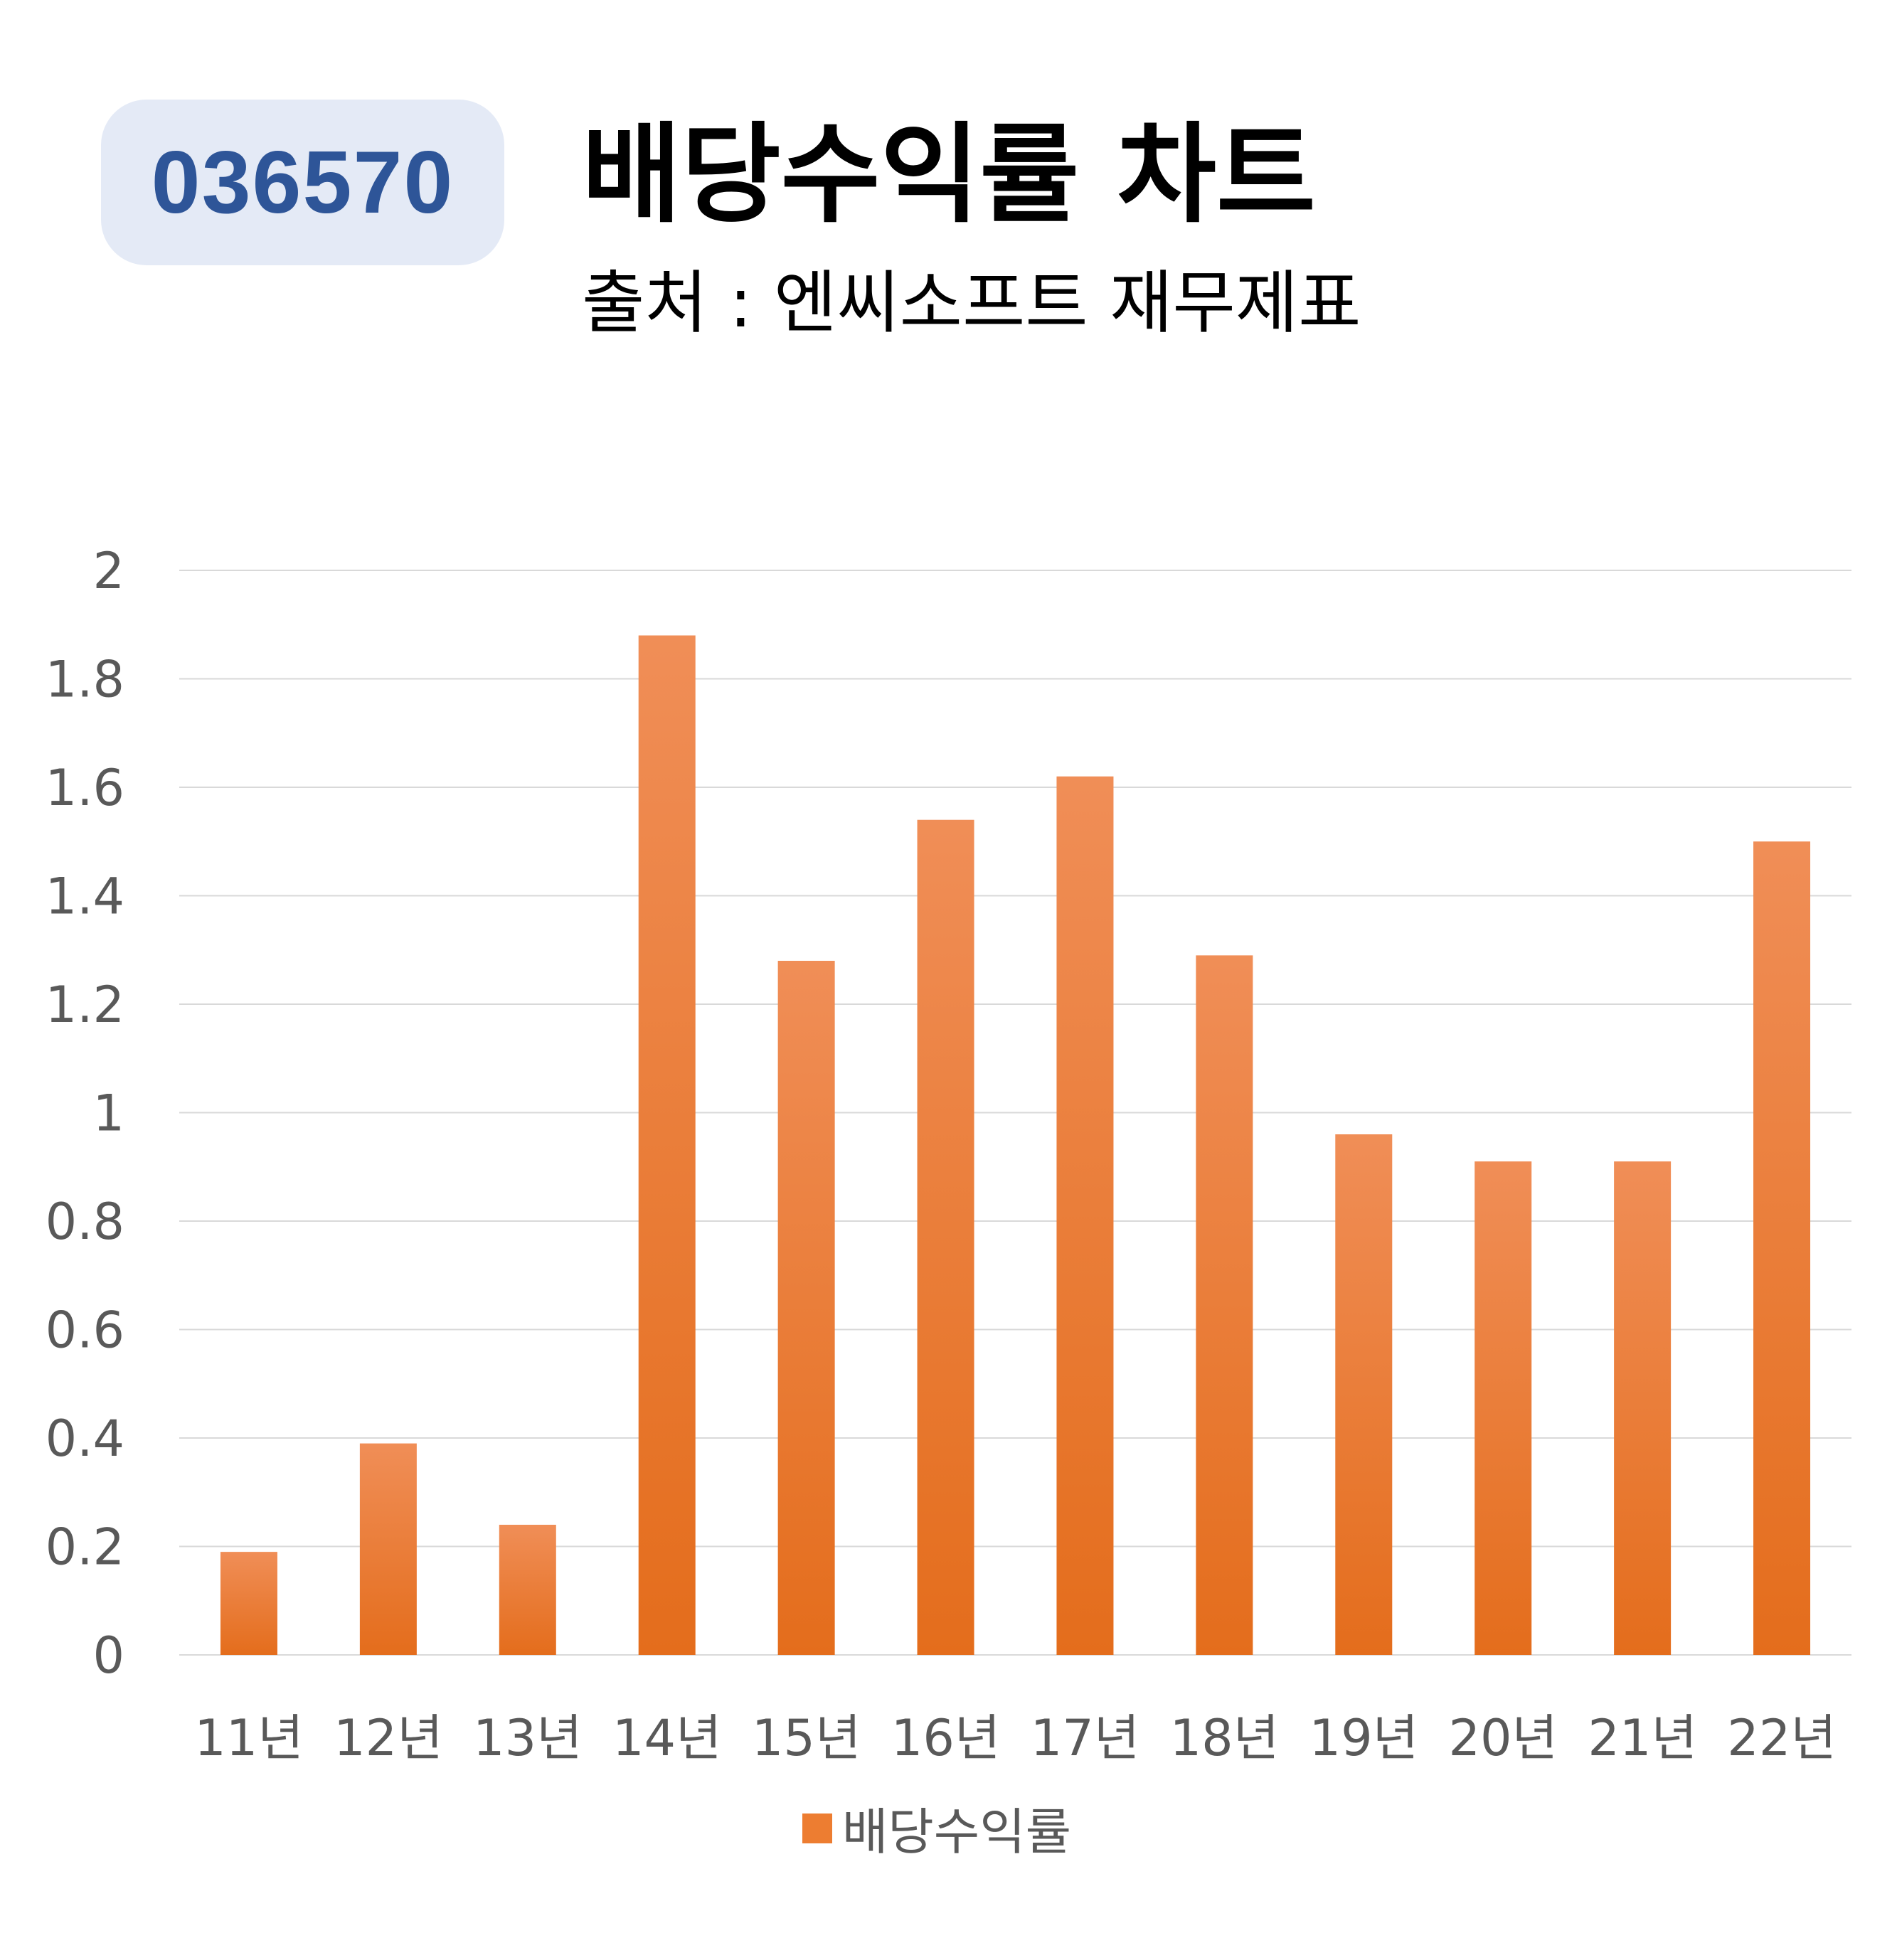 This screenshot has width=1897, height=1960. I want to click on x-tick-label: 22년, so click(1781, 1738).